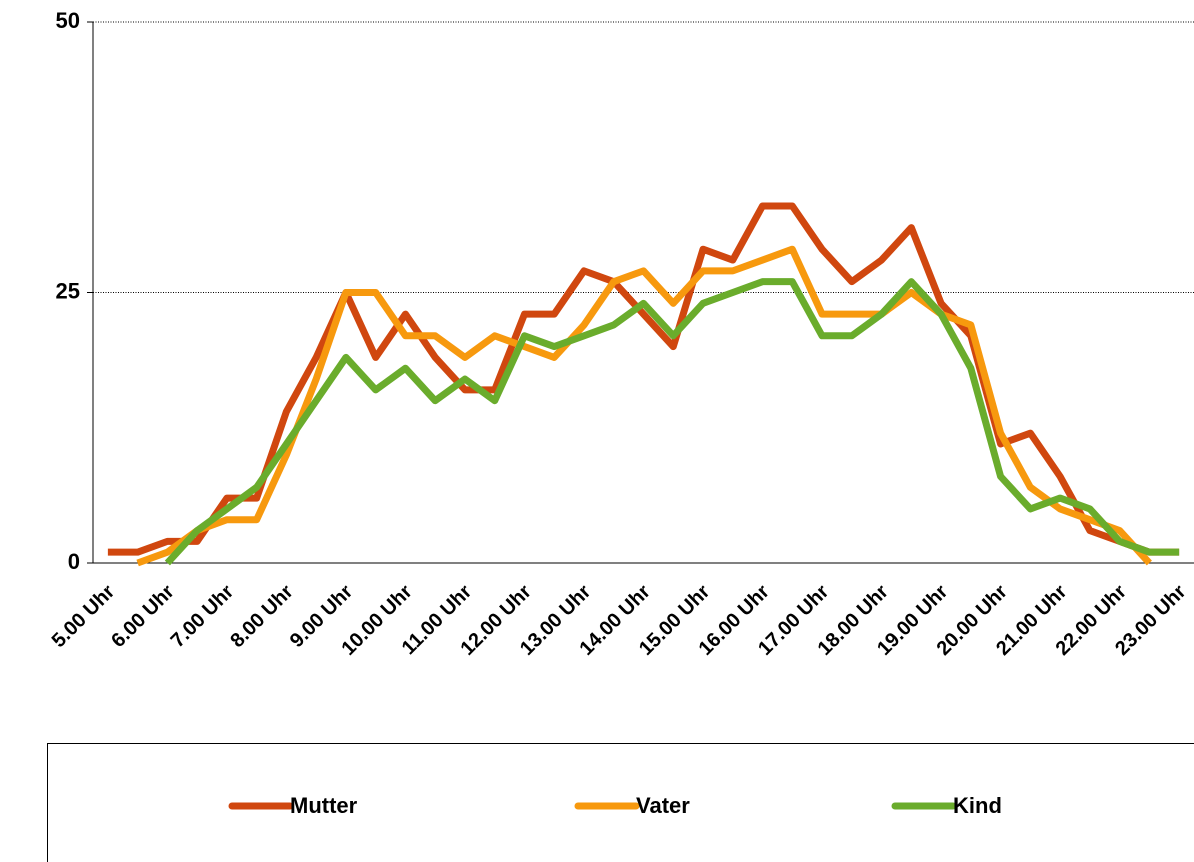 The width and height of the screenshot is (1194, 862). Describe the element at coordinates (977, 805) in the screenshot. I see `legend-label: Kind` at that location.